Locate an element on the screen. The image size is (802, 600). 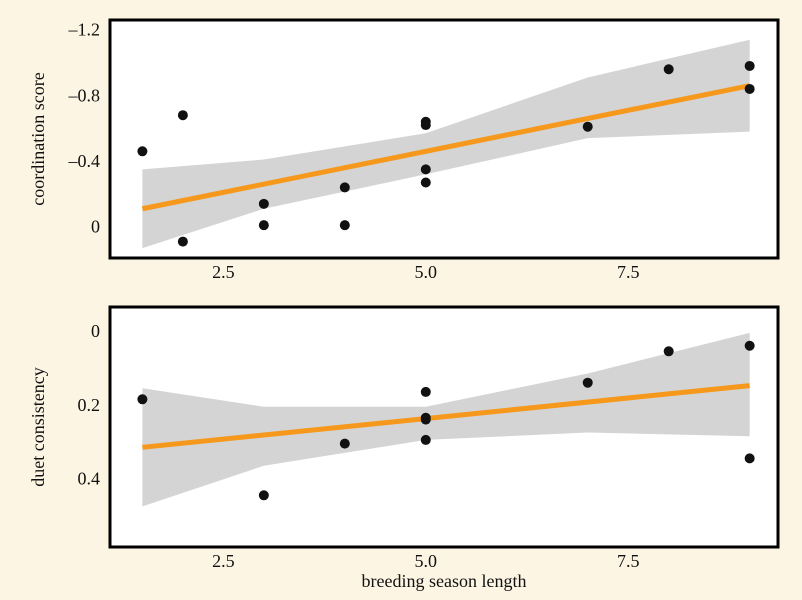
y-tick-label: –0.8 is located at coordinates (84, 95).